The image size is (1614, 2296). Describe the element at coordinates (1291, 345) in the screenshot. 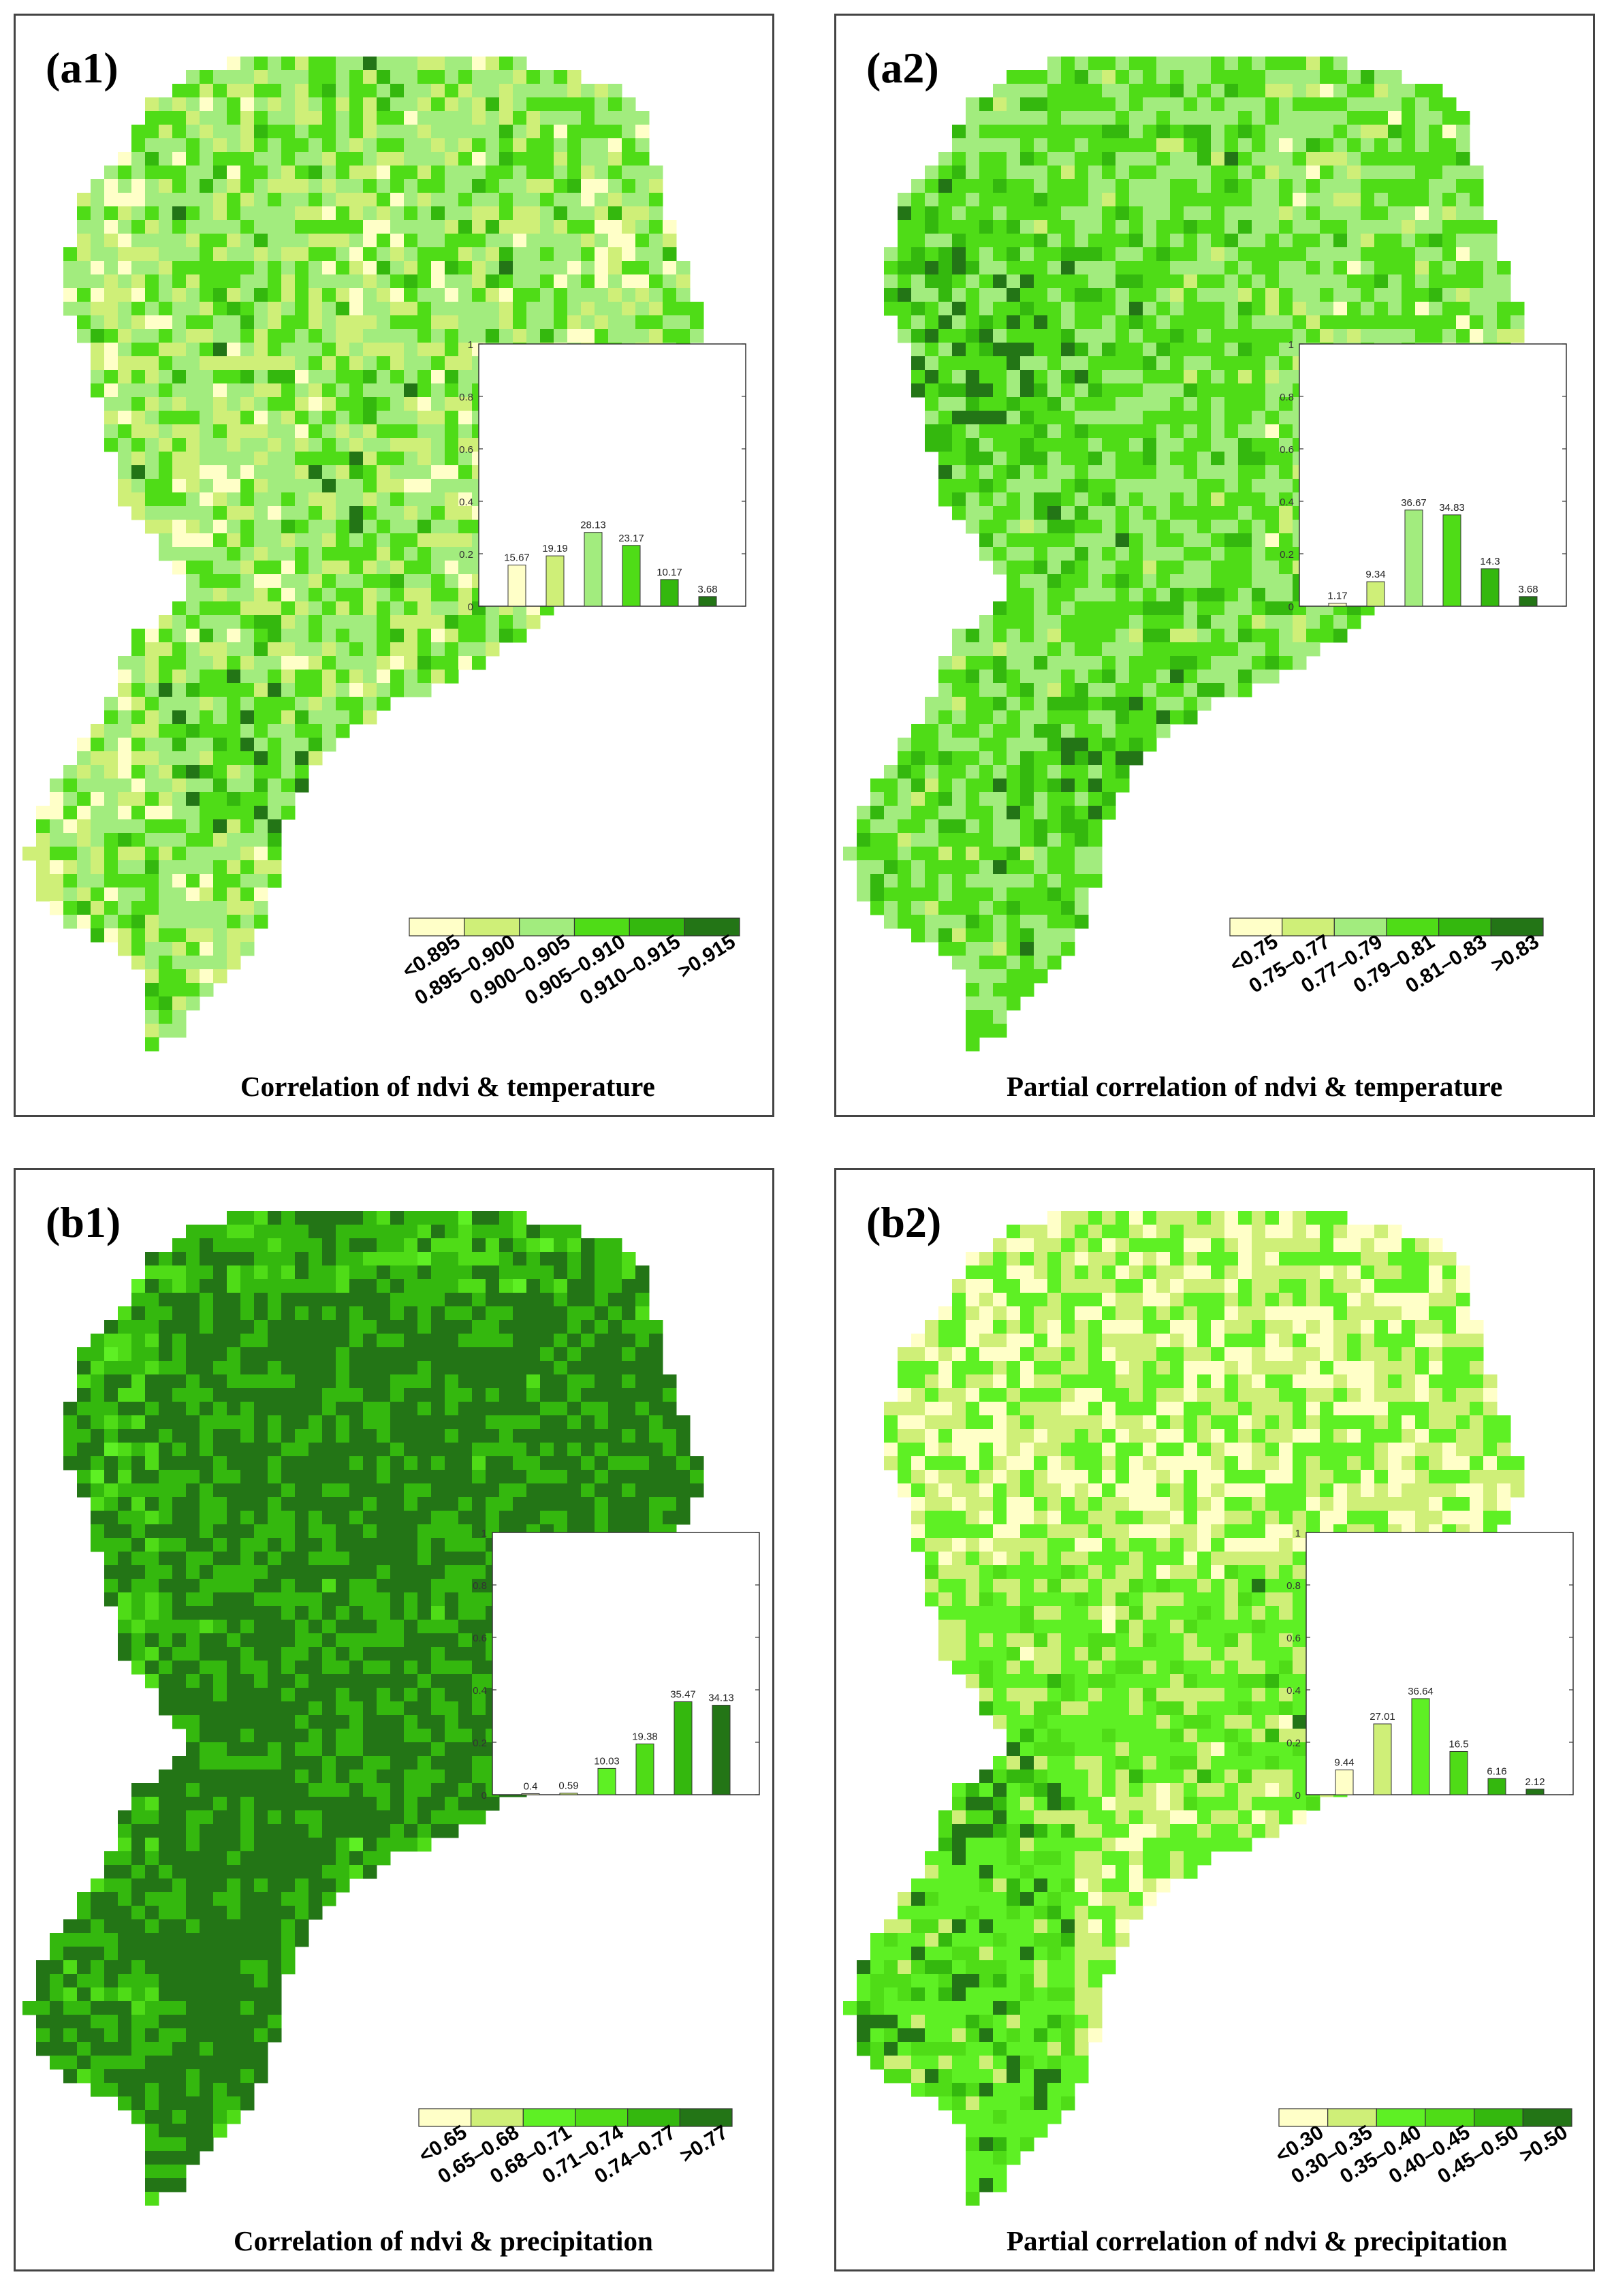

I see `inset-ytick-label: 1` at that location.